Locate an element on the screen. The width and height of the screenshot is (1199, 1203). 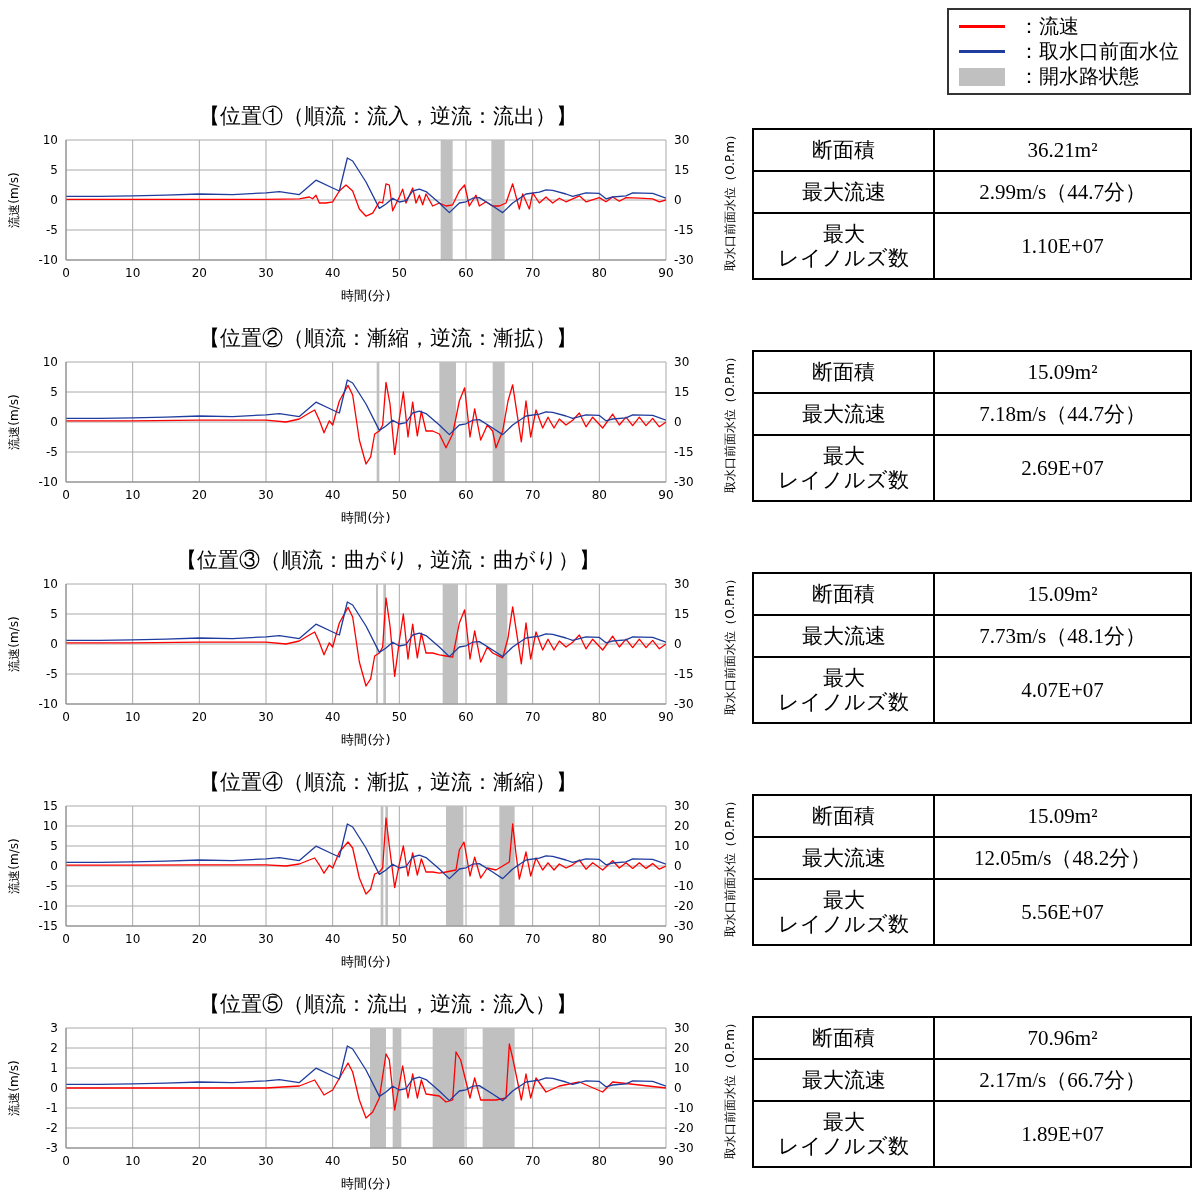
y-tick-label: 5 is located at coordinates (54, 614).